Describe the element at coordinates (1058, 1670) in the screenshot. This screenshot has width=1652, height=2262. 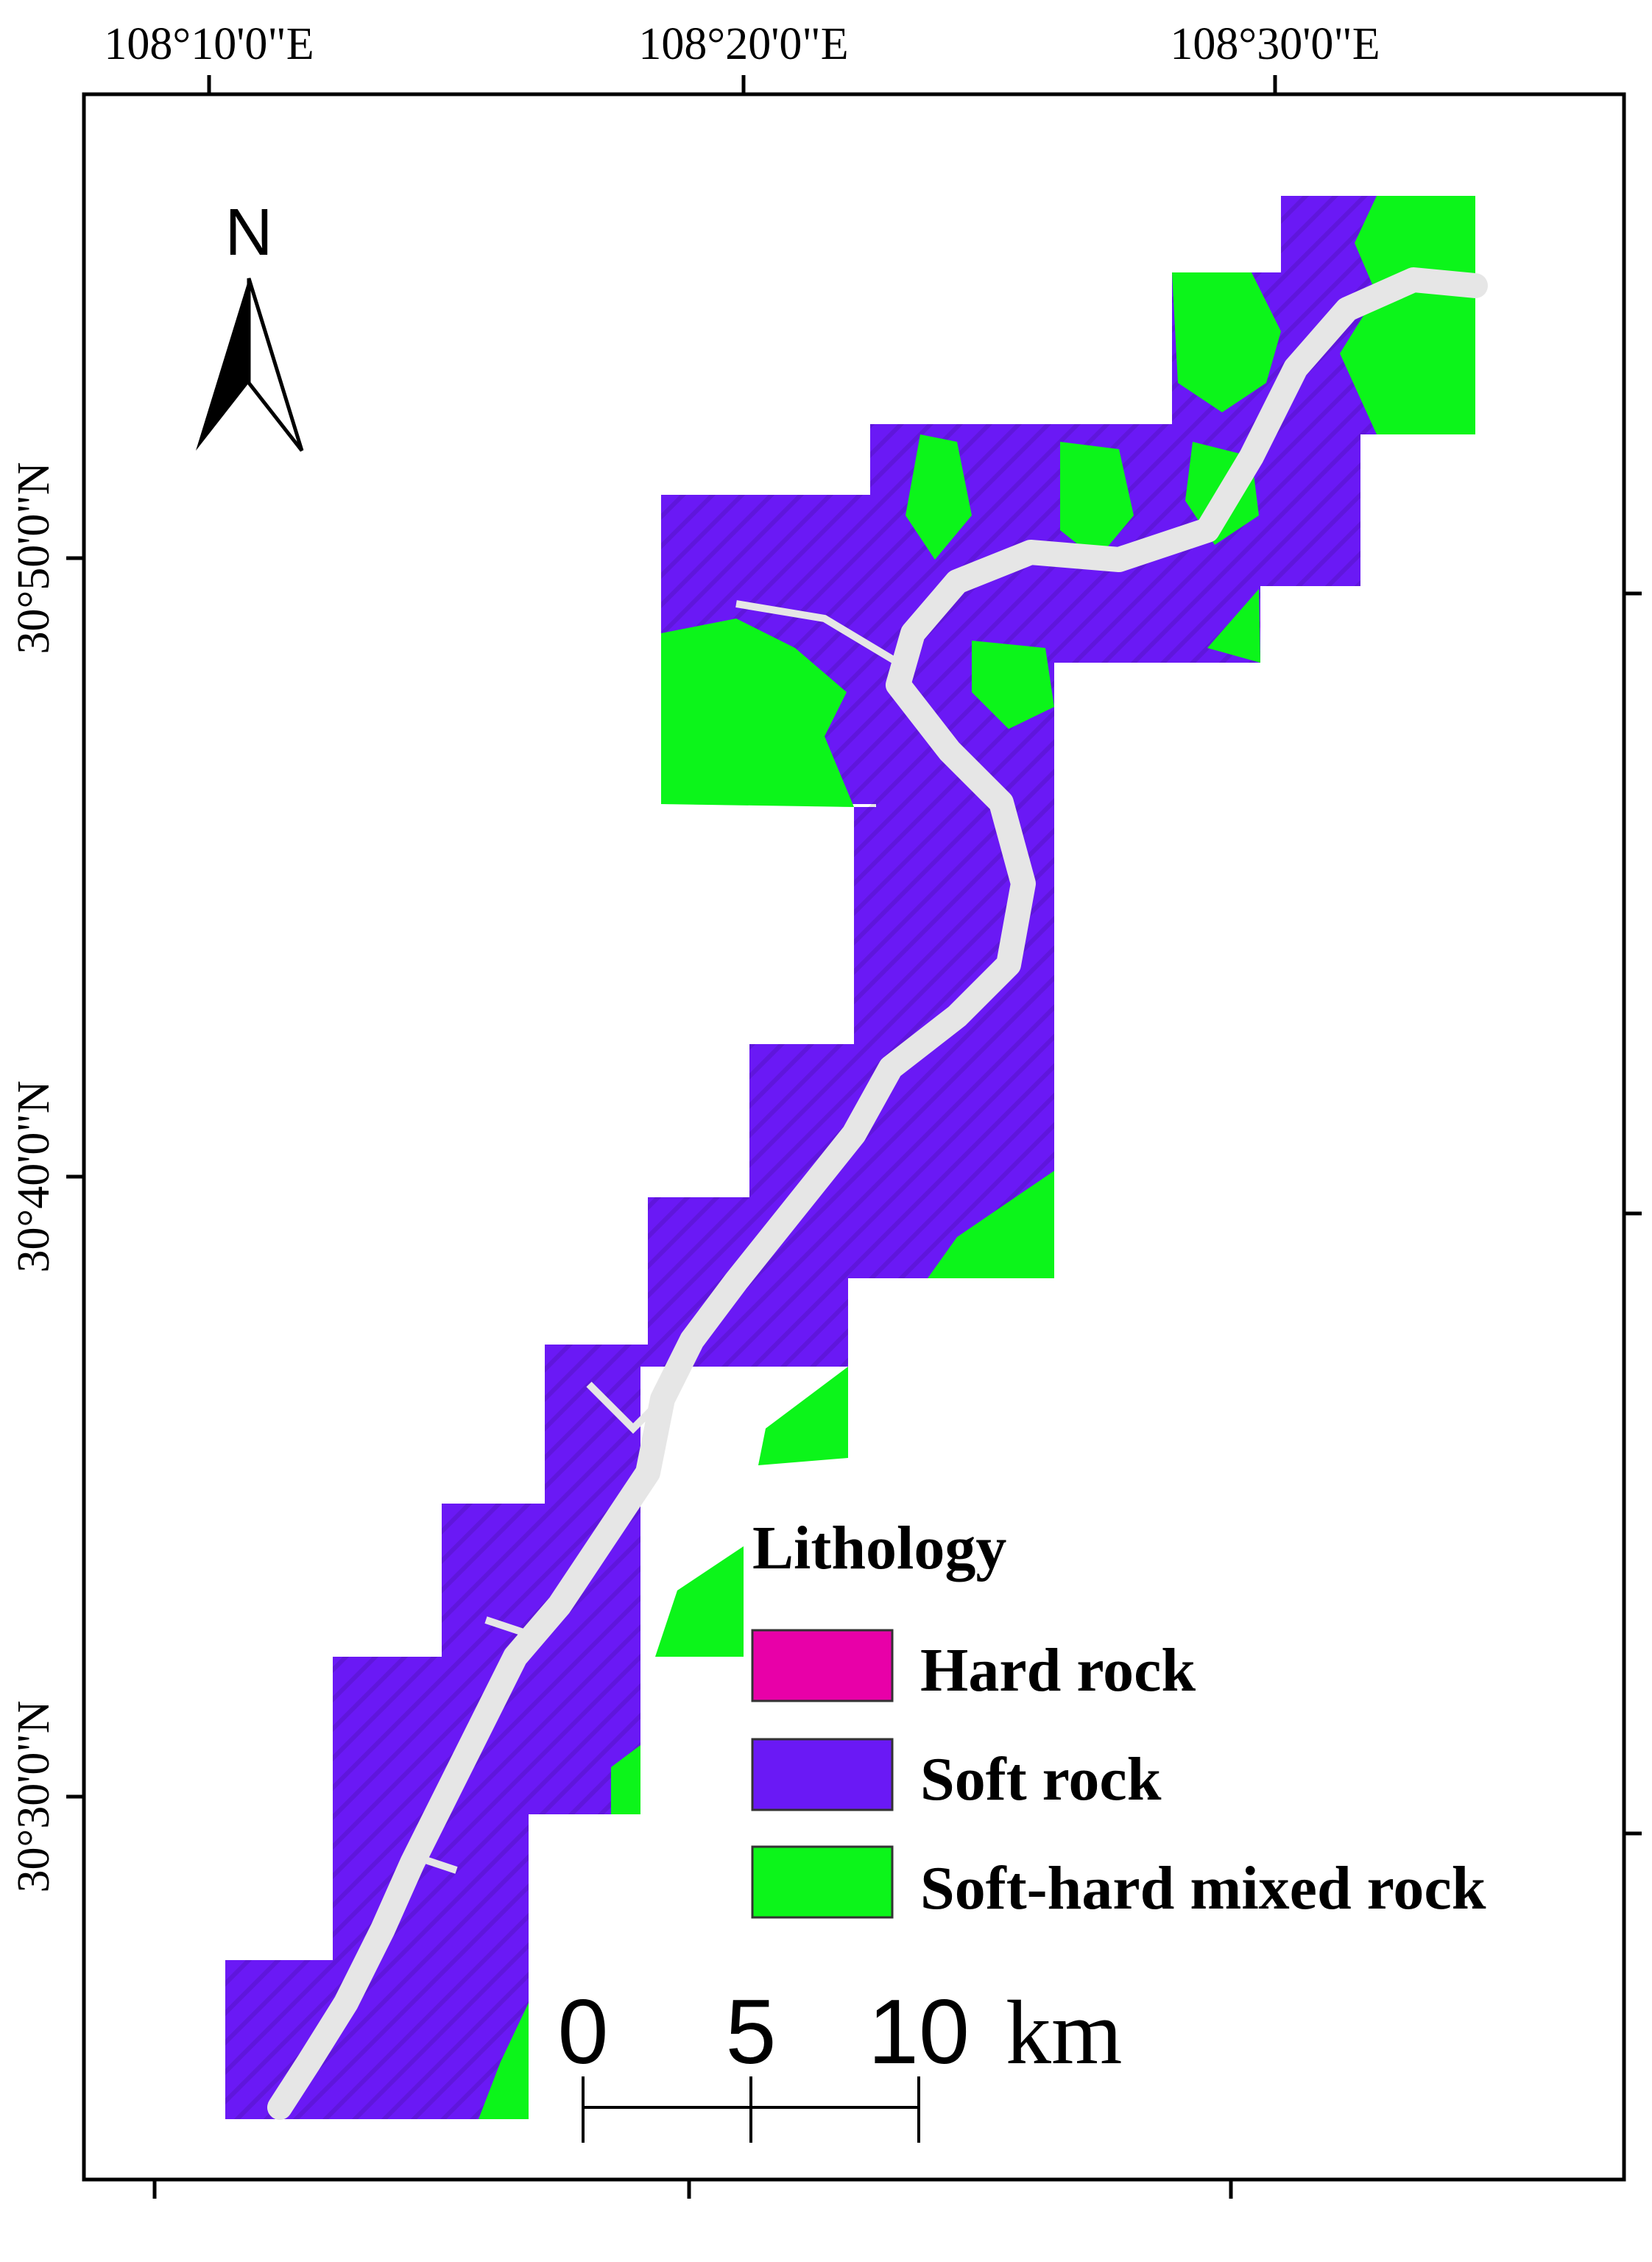
I see `legend-label-hard-rock: Hard rock` at that location.